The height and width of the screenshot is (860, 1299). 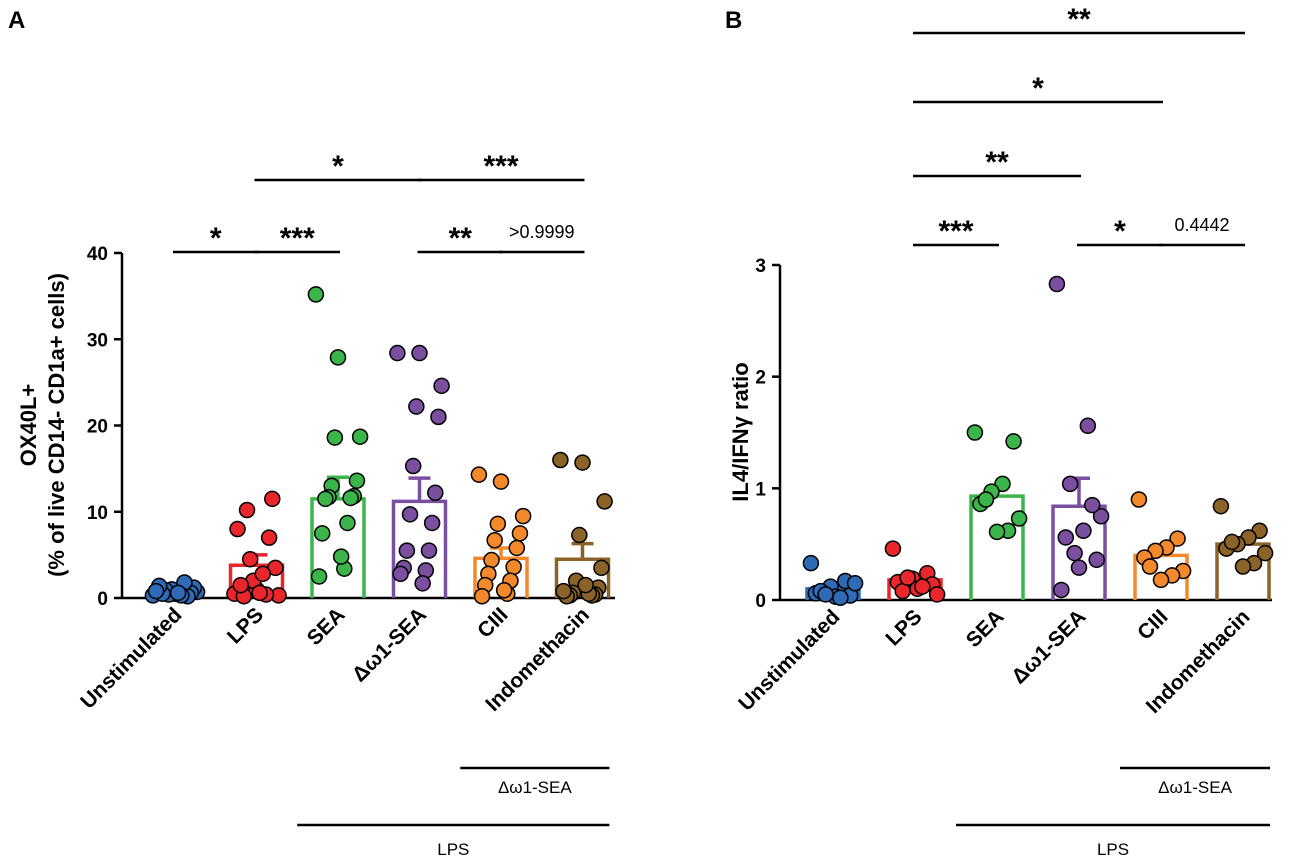 What do you see at coordinates (97, 427) in the screenshot?
I see `y-tick-label: 20` at bounding box center [97, 427].